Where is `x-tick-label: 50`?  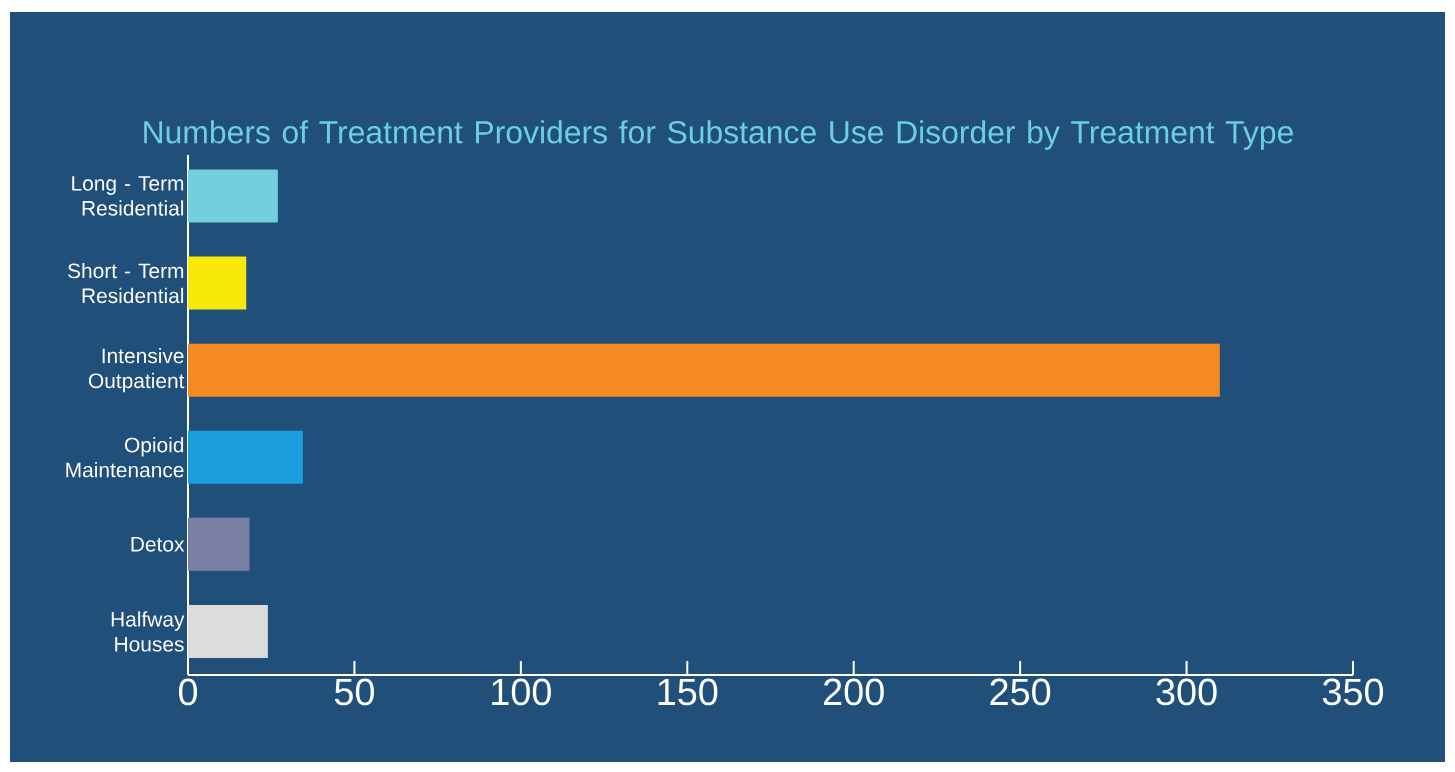
x-tick-label: 50 is located at coordinates (354, 692).